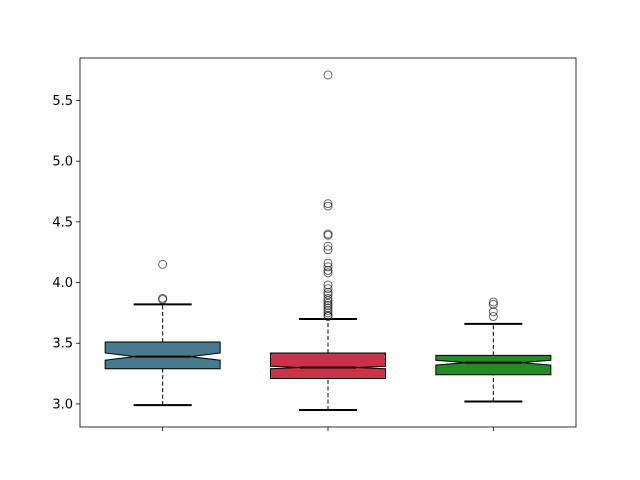  I want to click on y-tick-label: 4.0, so click(62, 283).